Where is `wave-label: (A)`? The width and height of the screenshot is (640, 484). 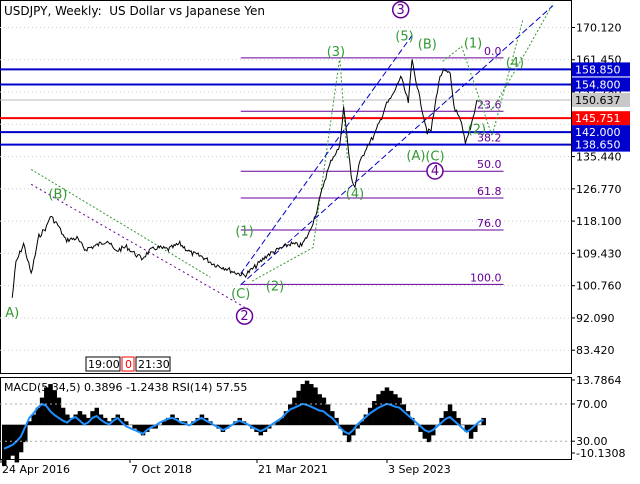 wave-label: (A) is located at coordinates (415, 156).